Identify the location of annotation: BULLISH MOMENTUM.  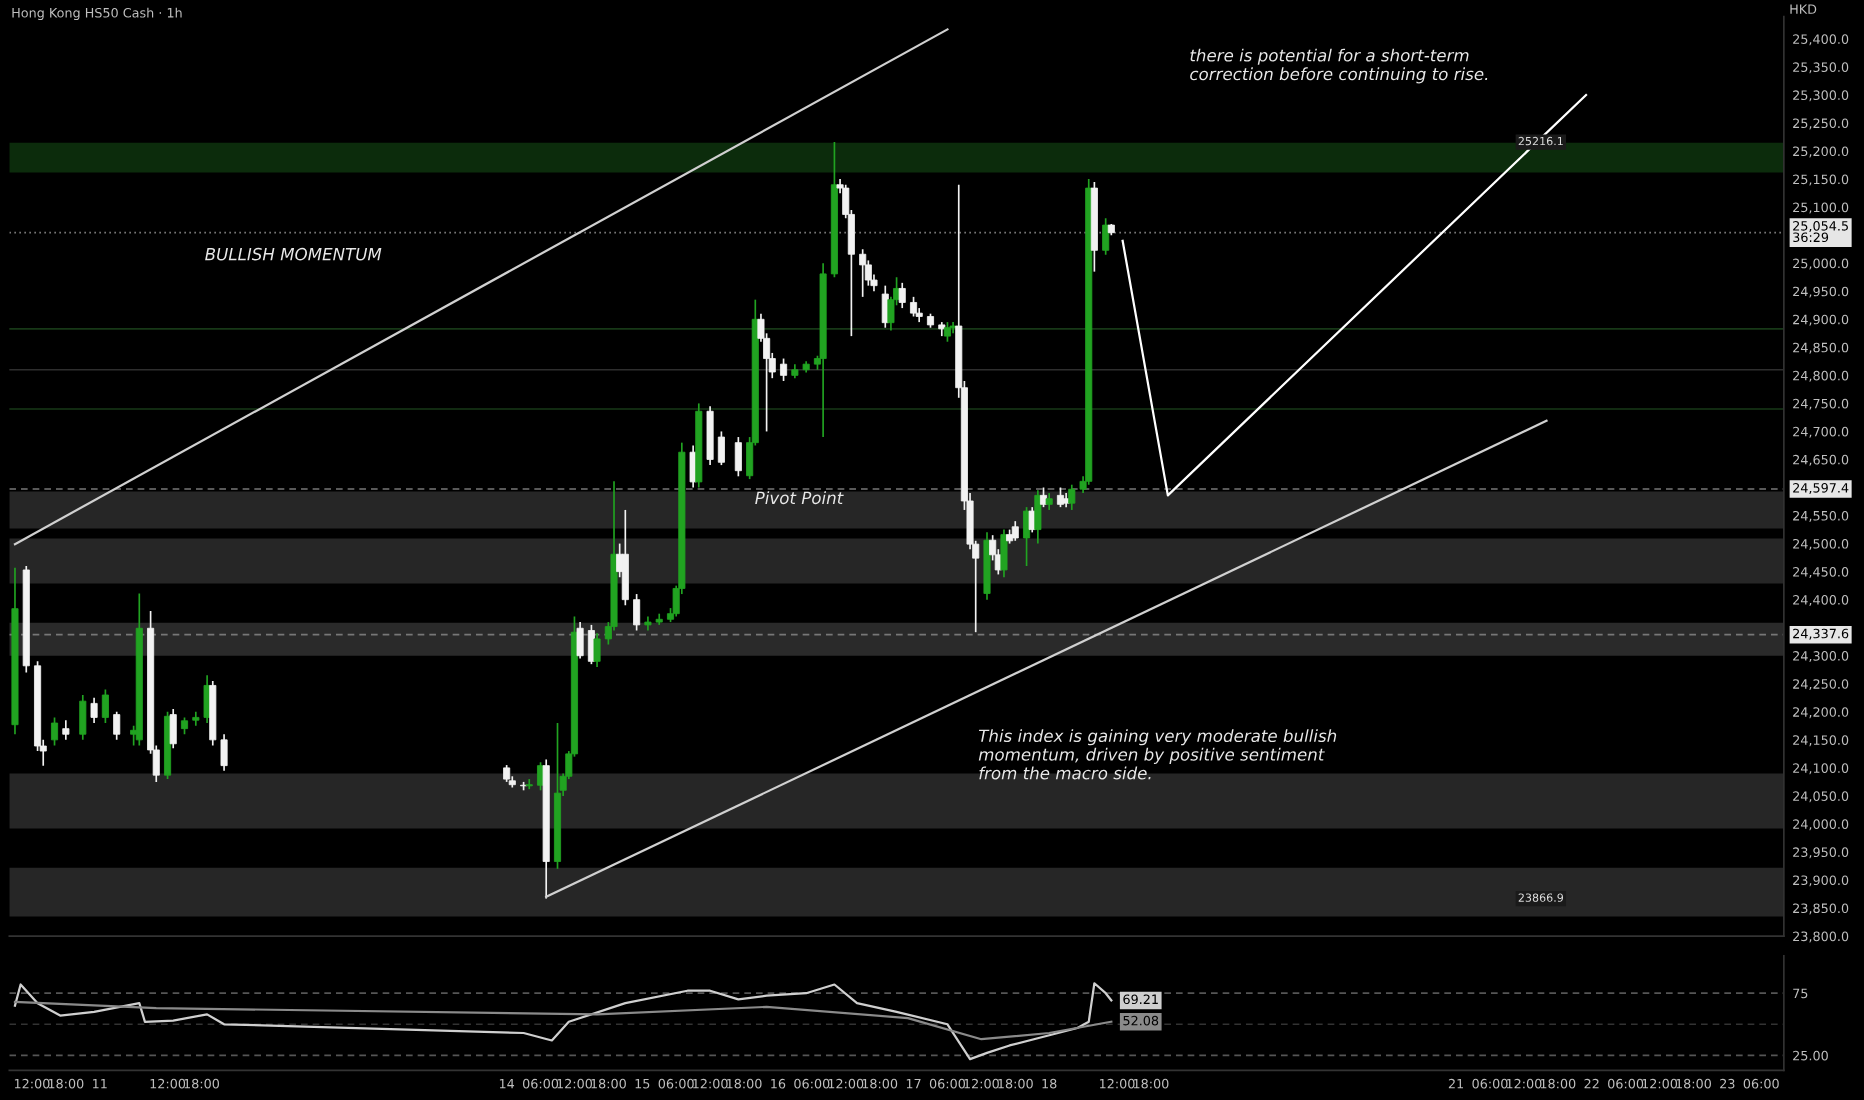
(293, 254).